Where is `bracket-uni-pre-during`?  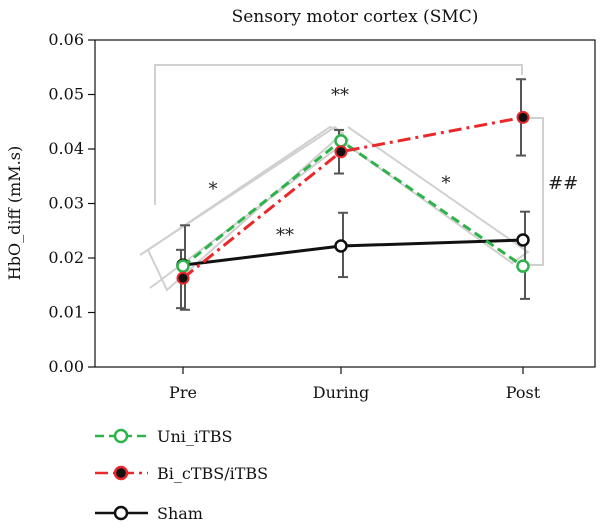 bracket-uni-pre-during is located at coordinates (244, 207).